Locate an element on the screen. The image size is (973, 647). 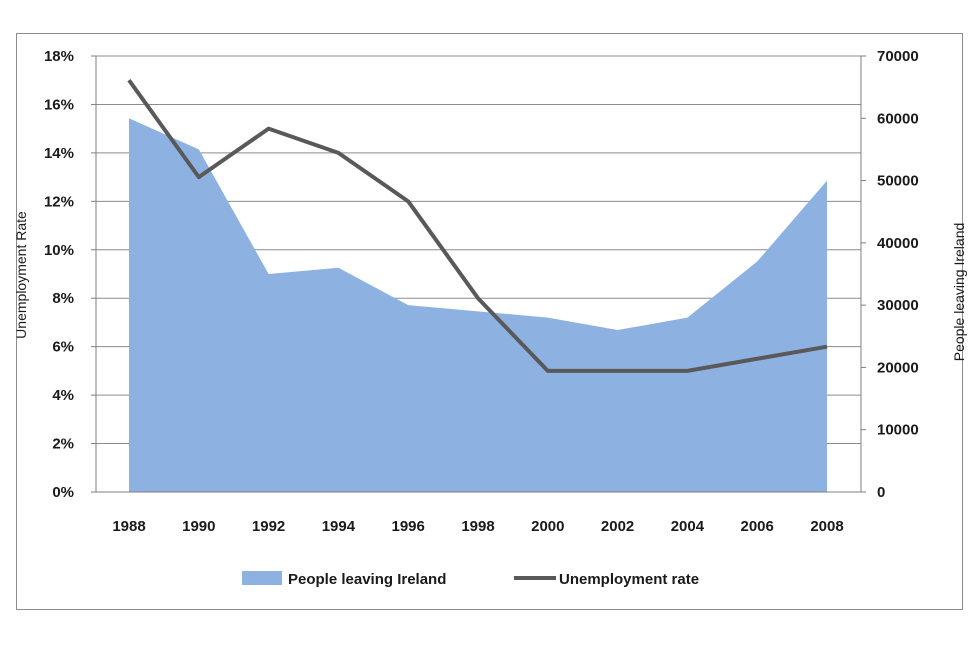
x-tick-label: 1988 is located at coordinates (128, 526).